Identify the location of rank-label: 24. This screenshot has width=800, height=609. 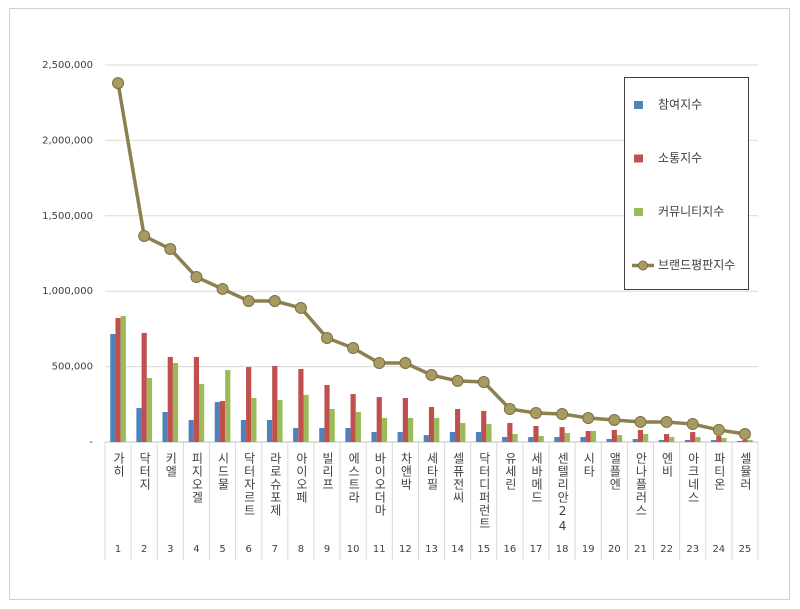
(718, 549).